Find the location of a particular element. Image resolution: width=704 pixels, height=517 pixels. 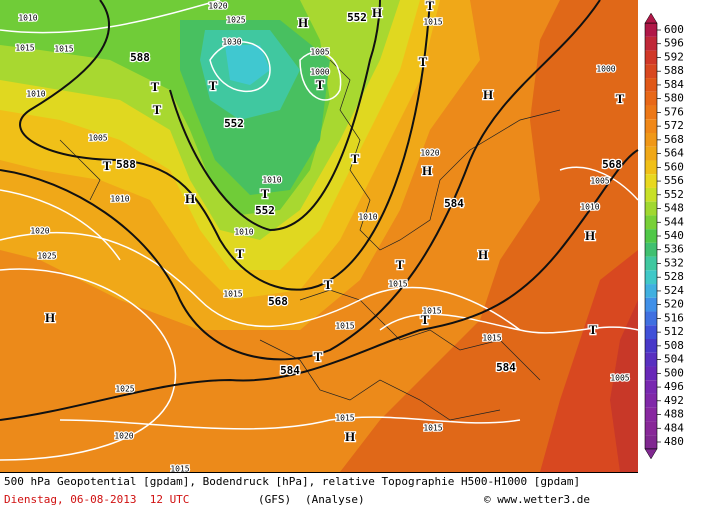

legend-label: 532 is located at coordinates (674, 262).